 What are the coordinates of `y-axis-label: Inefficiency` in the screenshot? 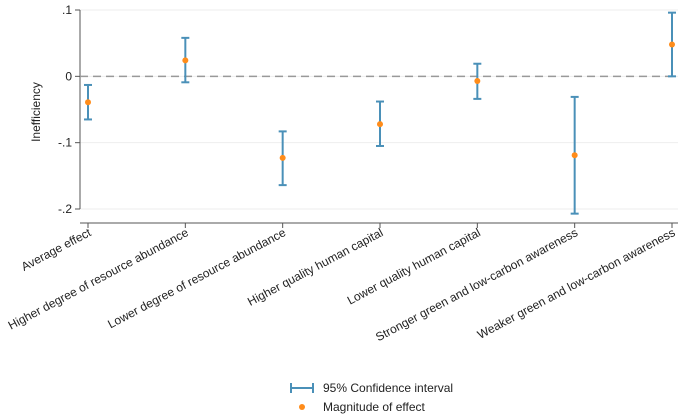 It's located at (36, 112).